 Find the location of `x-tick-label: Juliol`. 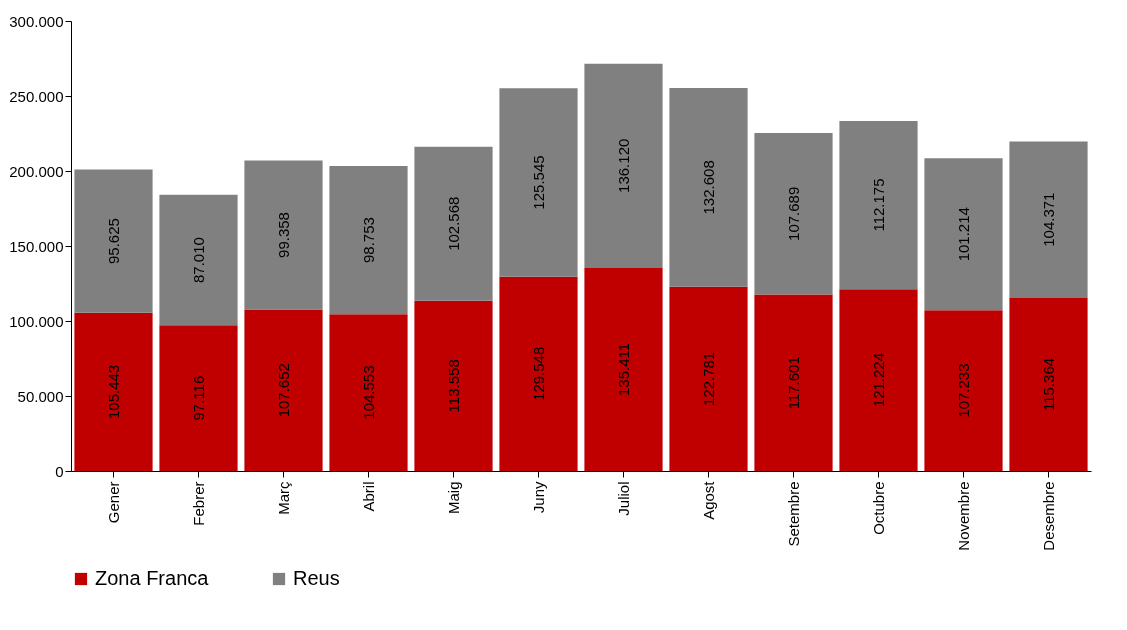

x-tick-label: Juliol is located at coordinates (623, 498).